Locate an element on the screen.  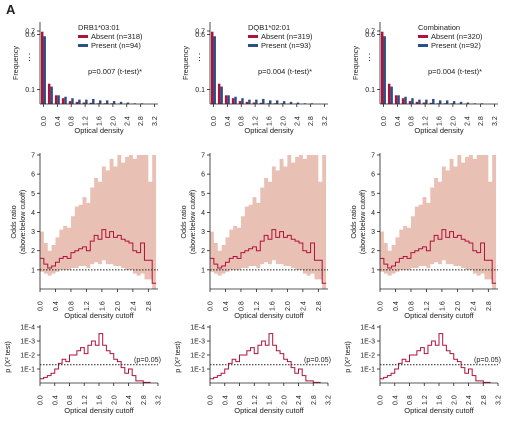
y-tick-label: 0.6 is located at coordinates (30, 35).